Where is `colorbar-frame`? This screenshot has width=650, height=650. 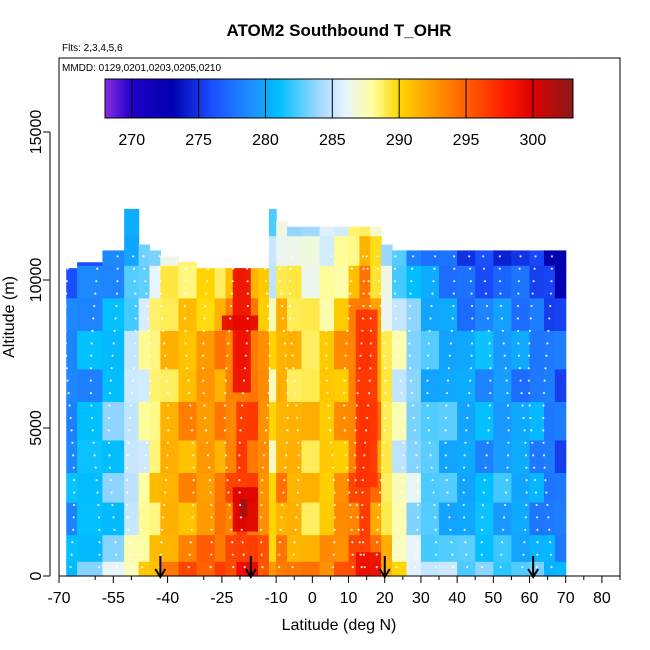
colorbar-frame is located at coordinates (339, 98).